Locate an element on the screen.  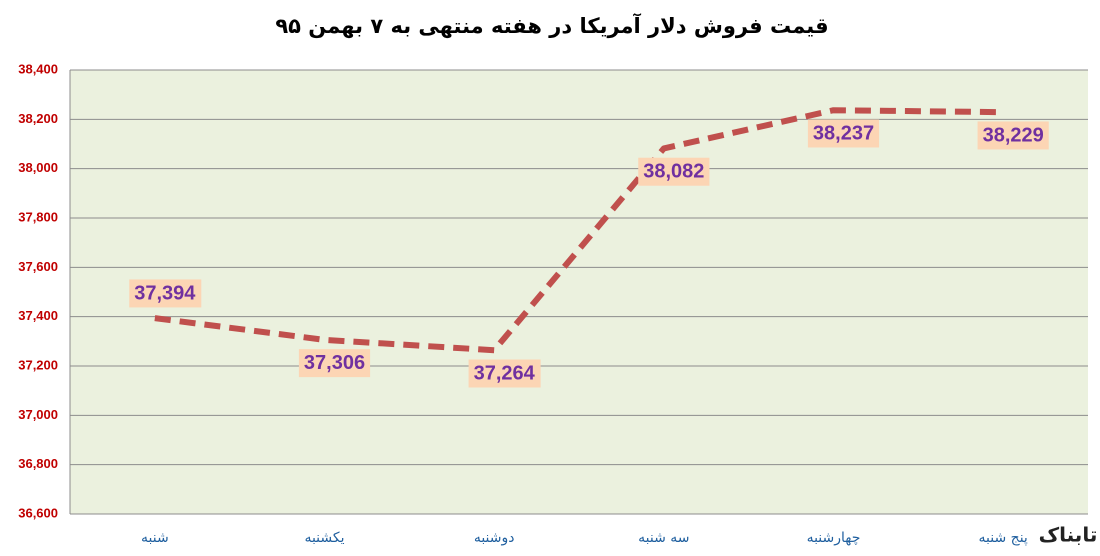
value-label: 37,264 is located at coordinates (505, 373).